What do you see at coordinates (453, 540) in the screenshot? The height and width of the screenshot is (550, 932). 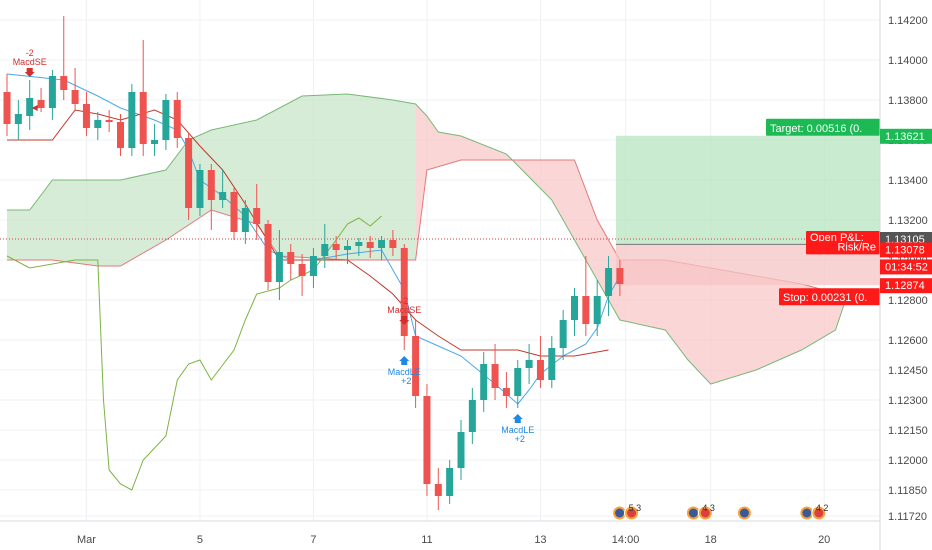 I see `x-axis: Mar 5 7 11 13 14:00 18 20` at bounding box center [453, 540].